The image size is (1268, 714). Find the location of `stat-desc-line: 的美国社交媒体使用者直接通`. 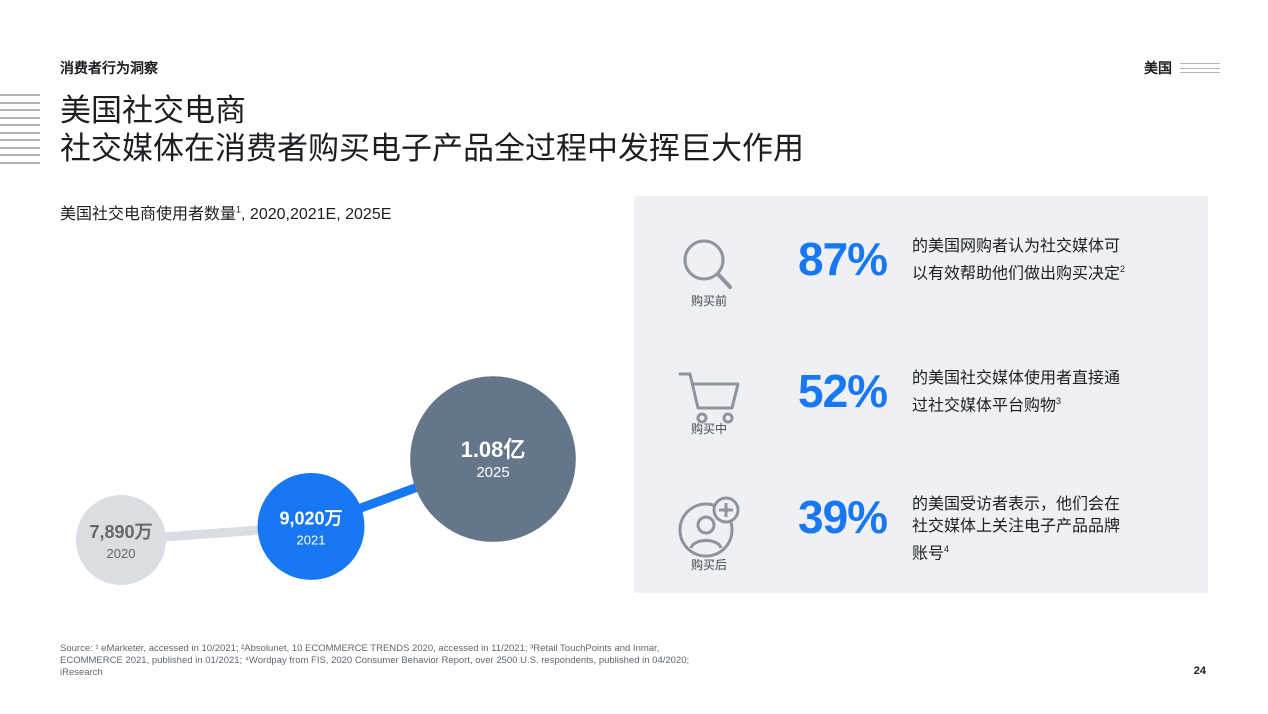

stat-desc-line: 的美国社交媒体使用者直接通 is located at coordinates (1016, 378).